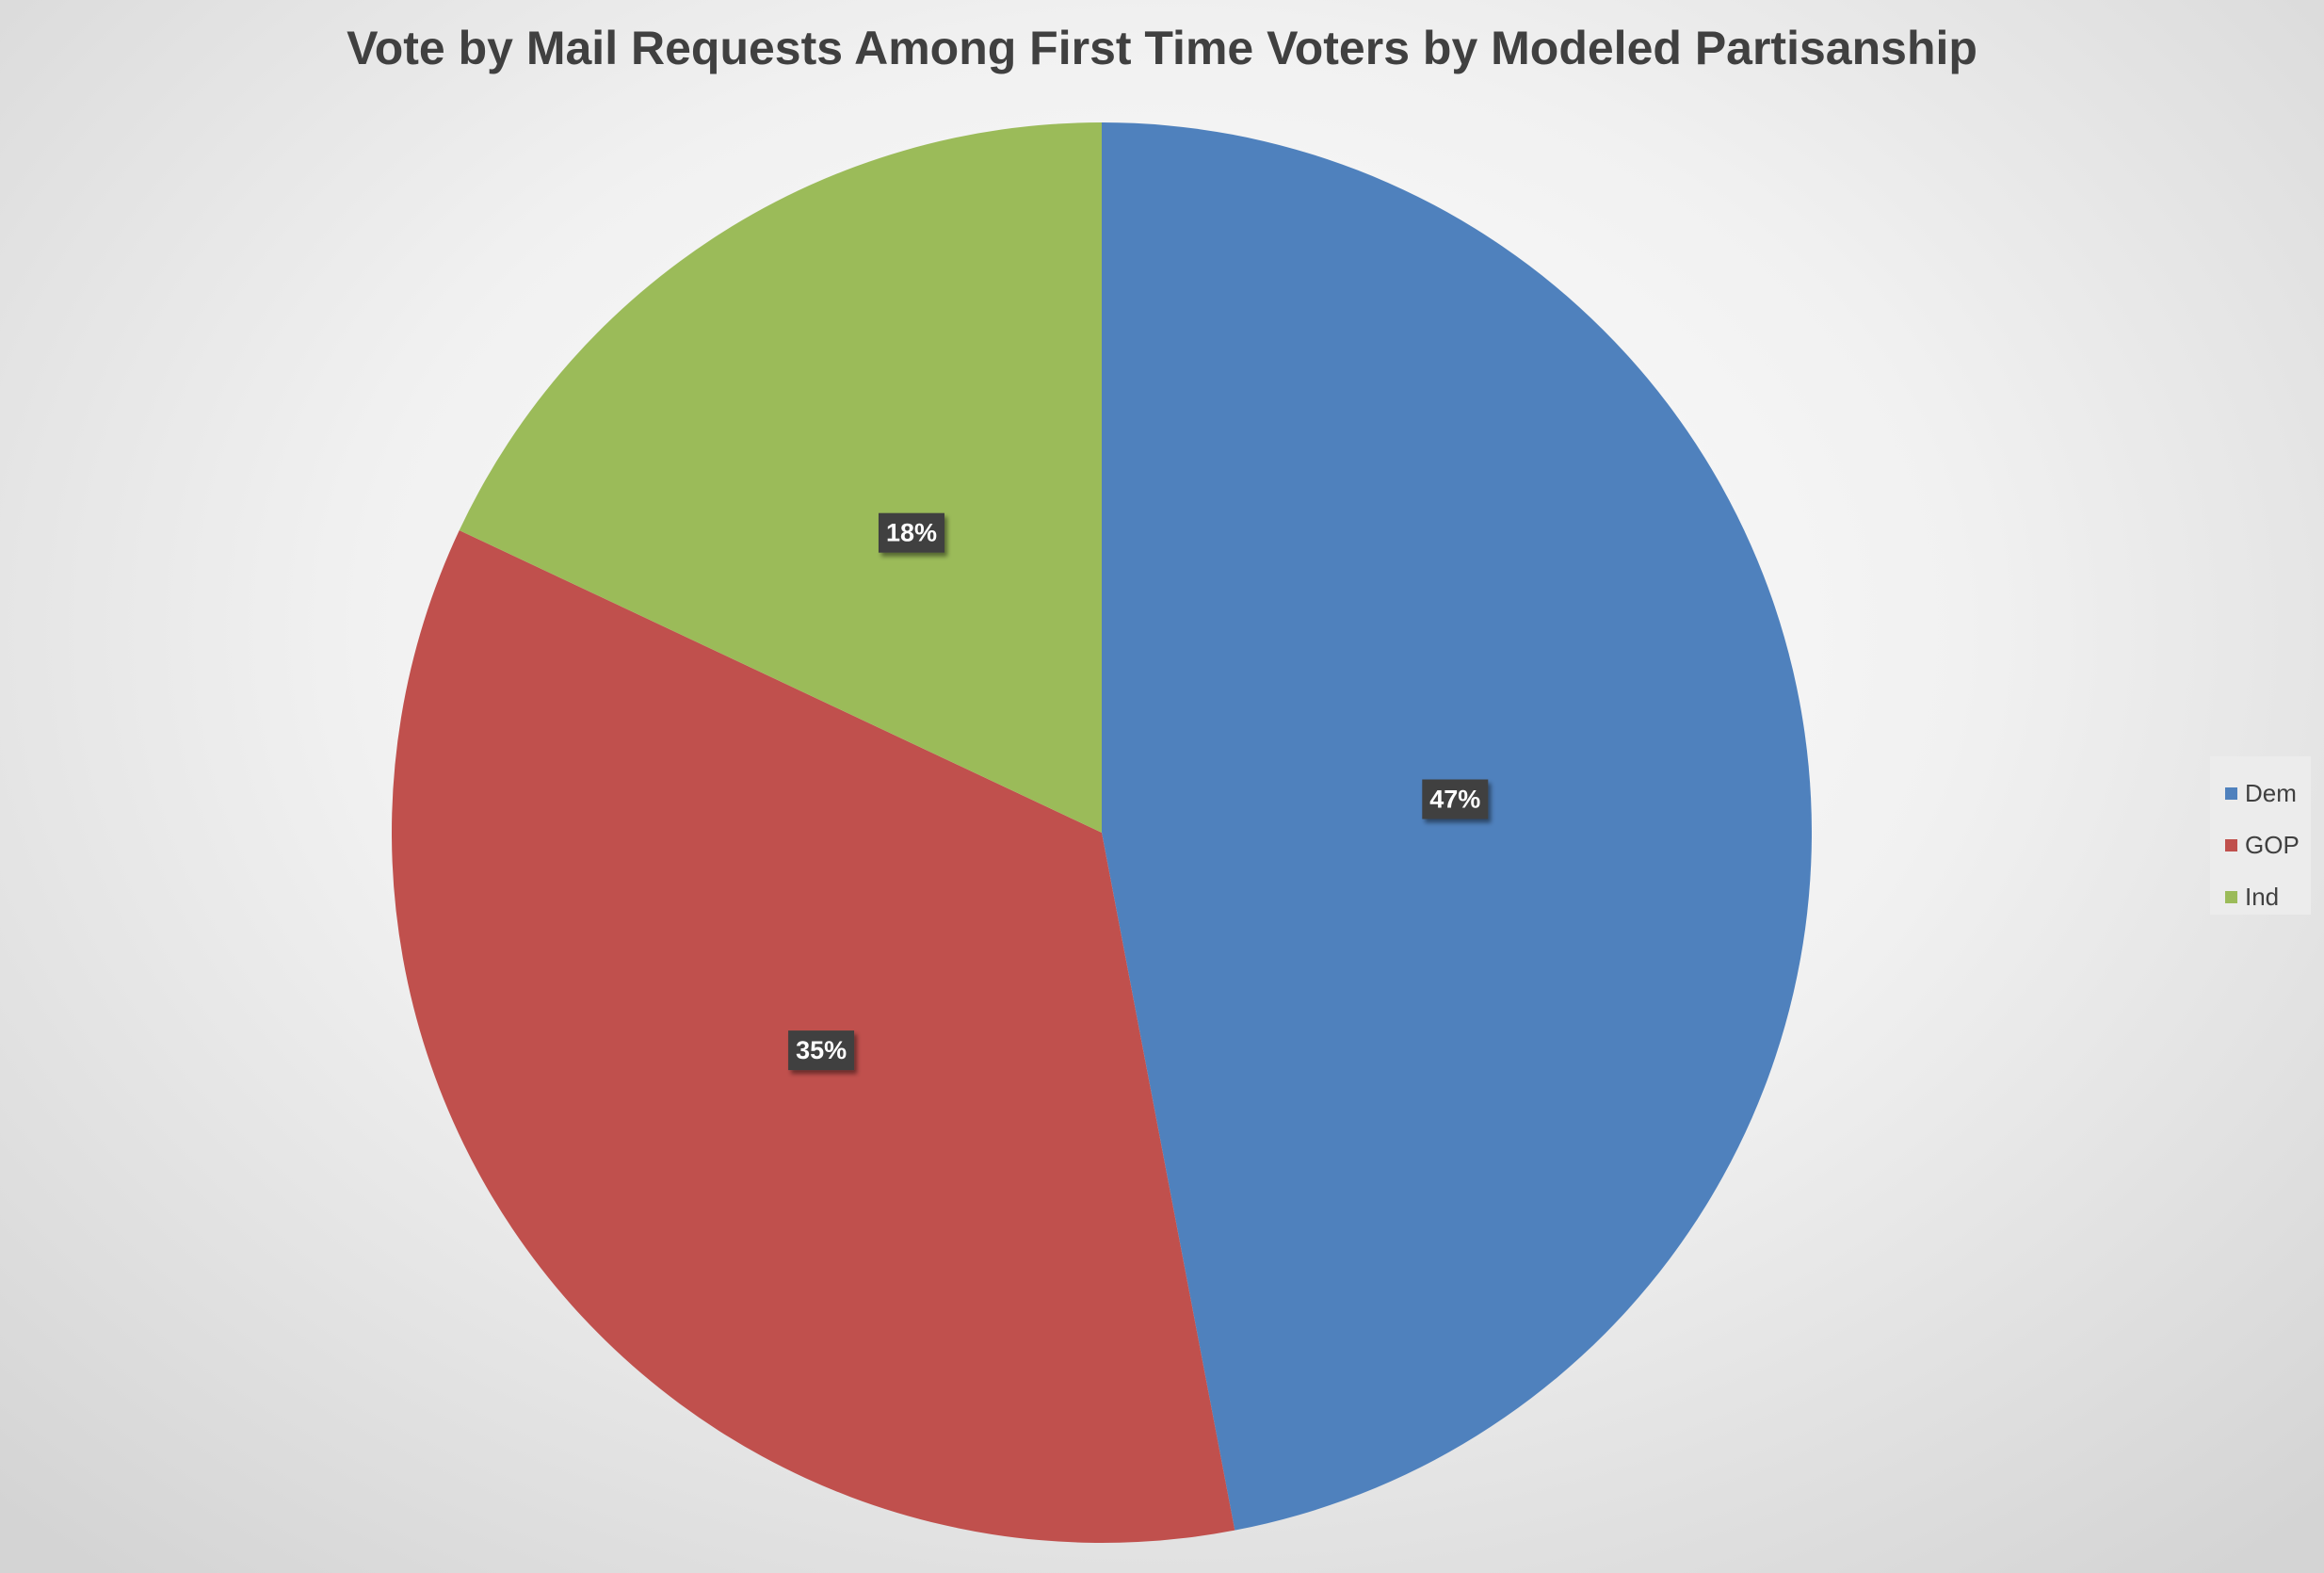  I want to click on data-label-text: 35%, so click(821, 1050).